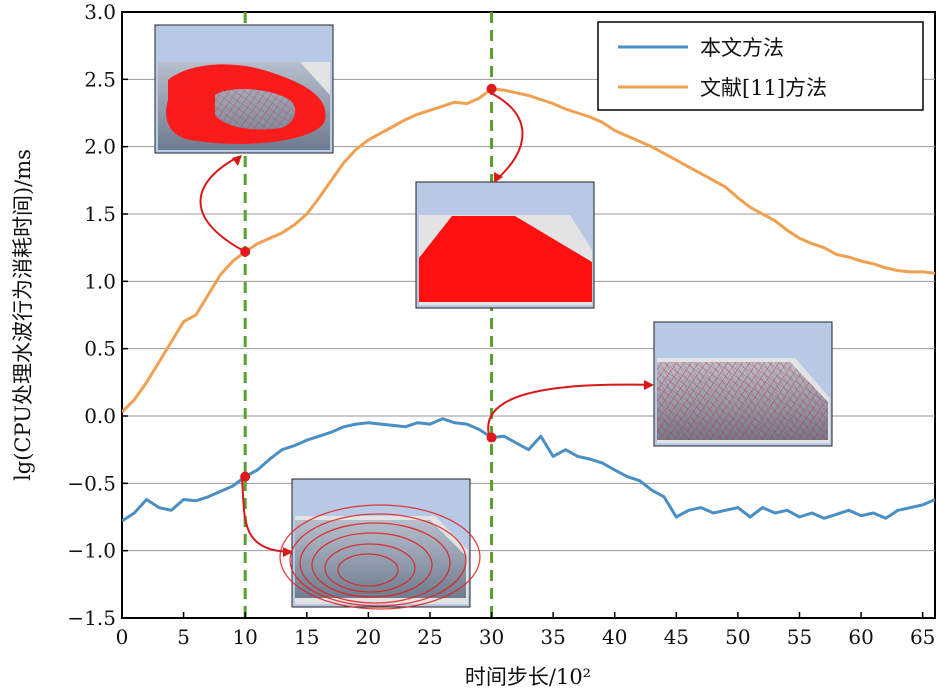 The height and width of the screenshot is (696, 938). Describe the element at coordinates (799, 637) in the screenshot. I see `x-tick-label-11: 55` at that location.